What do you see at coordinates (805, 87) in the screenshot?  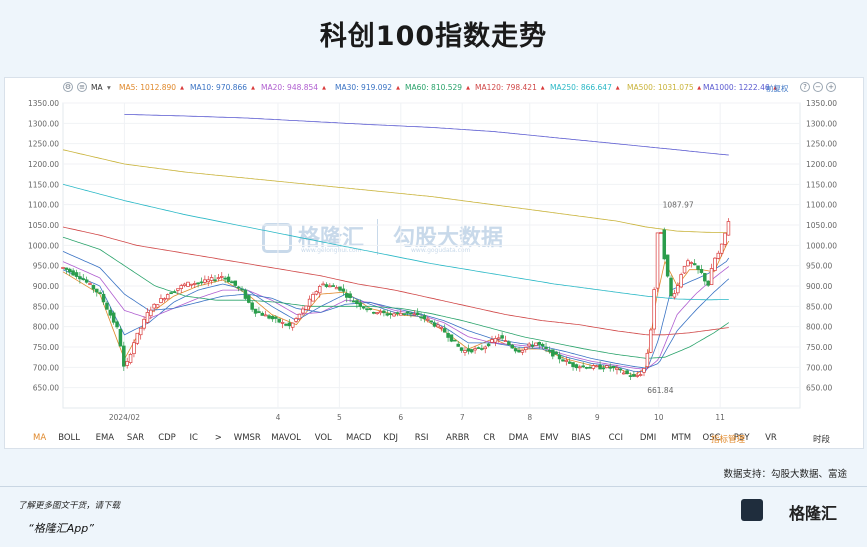 I see `help-icon: ?` at bounding box center [805, 87].